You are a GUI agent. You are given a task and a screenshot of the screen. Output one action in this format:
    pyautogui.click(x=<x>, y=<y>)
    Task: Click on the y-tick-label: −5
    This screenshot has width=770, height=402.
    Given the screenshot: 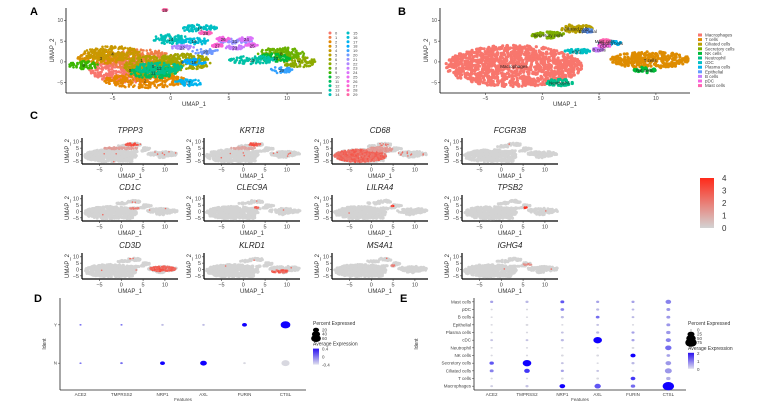 What is the action you would take?
    pyautogui.click(x=60, y=83)
    